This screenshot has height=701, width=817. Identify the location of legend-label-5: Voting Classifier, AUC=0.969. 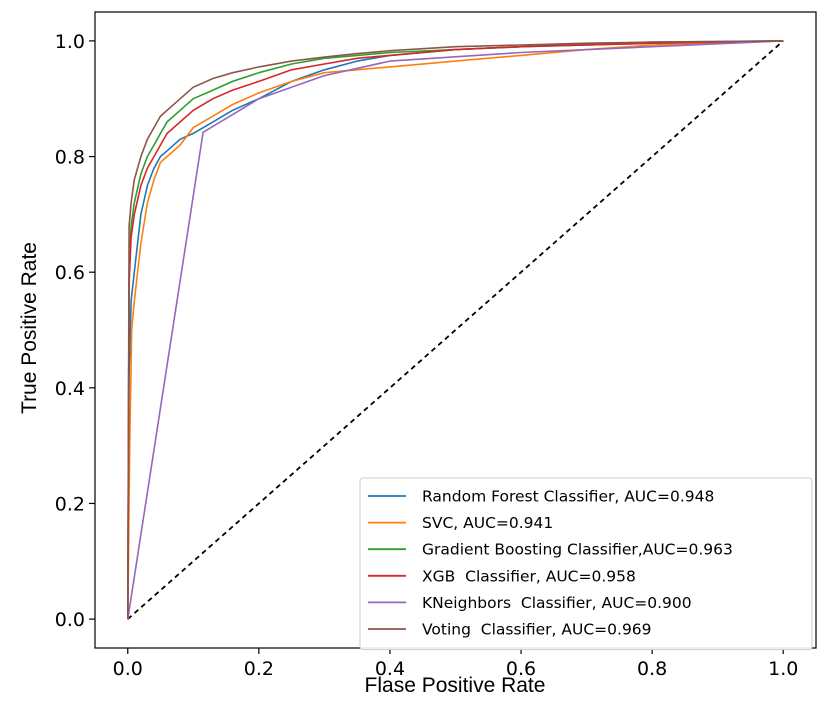
(537, 630).